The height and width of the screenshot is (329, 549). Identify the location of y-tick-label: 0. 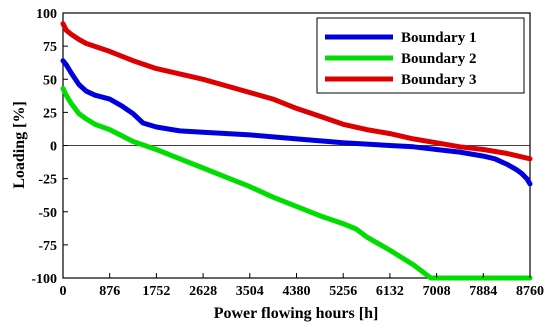
(53, 147).